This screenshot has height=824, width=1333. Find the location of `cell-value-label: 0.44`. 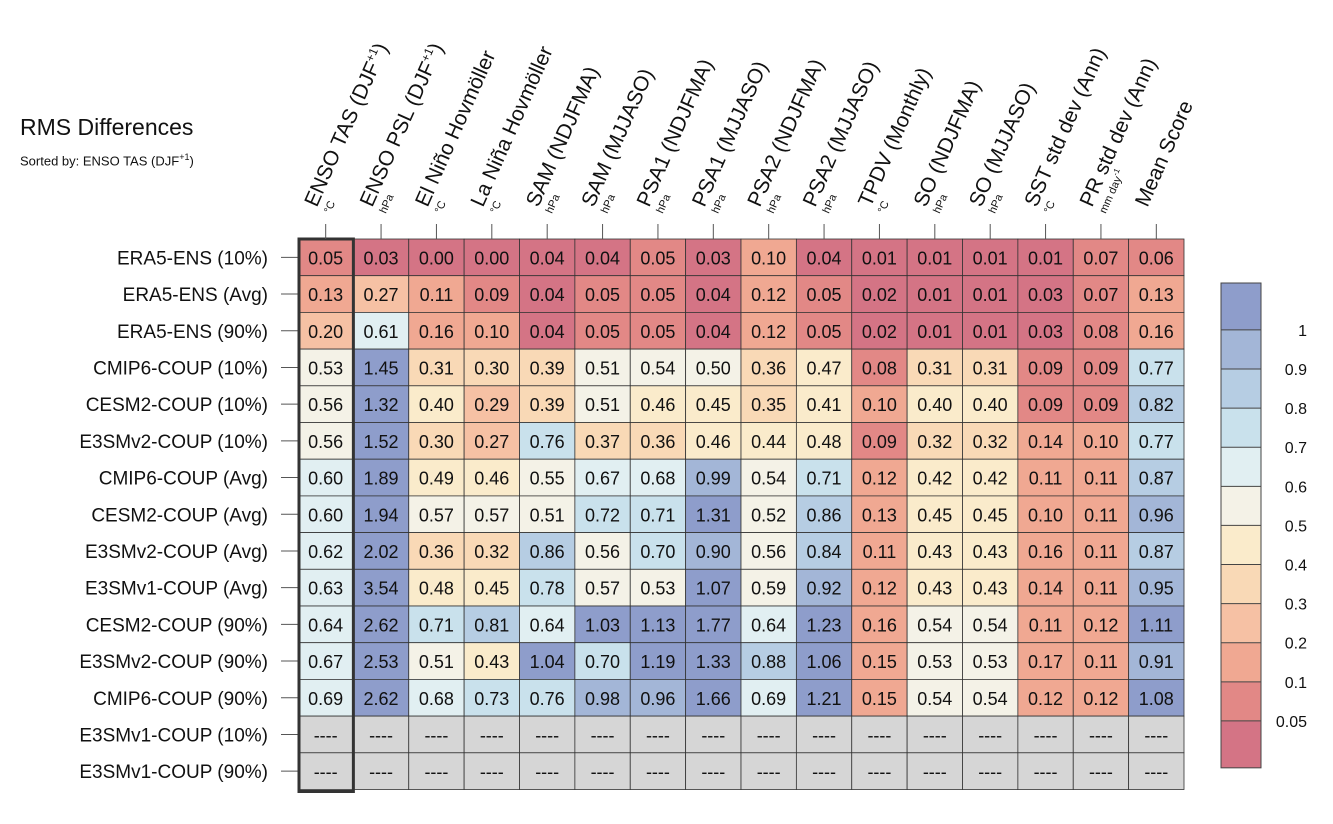

cell-value-label: 0.44 is located at coordinates (768, 442).